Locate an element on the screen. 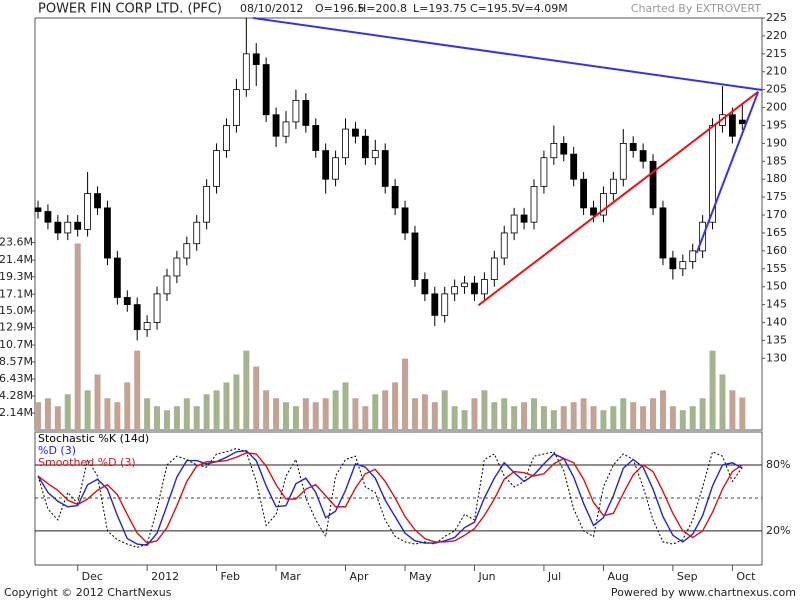 The width and height of the screenshot is (800, 600). stochastic-line is located at coordinates (390, 497).